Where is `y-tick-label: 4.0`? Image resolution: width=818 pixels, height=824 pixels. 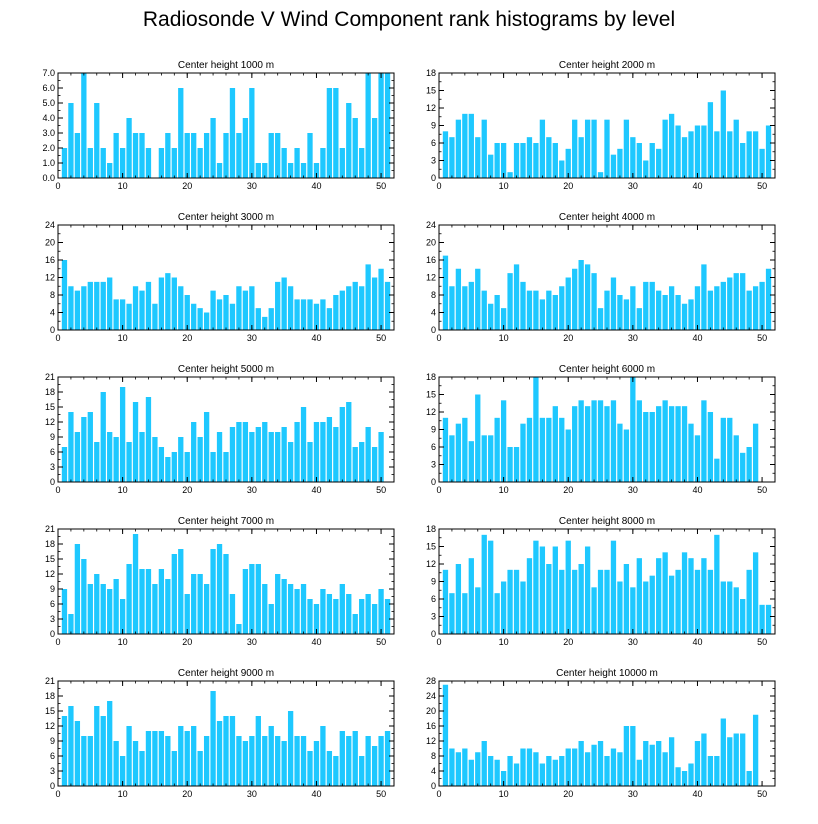
y-tick-label: 4.0 is located at coordinates (48, 118).